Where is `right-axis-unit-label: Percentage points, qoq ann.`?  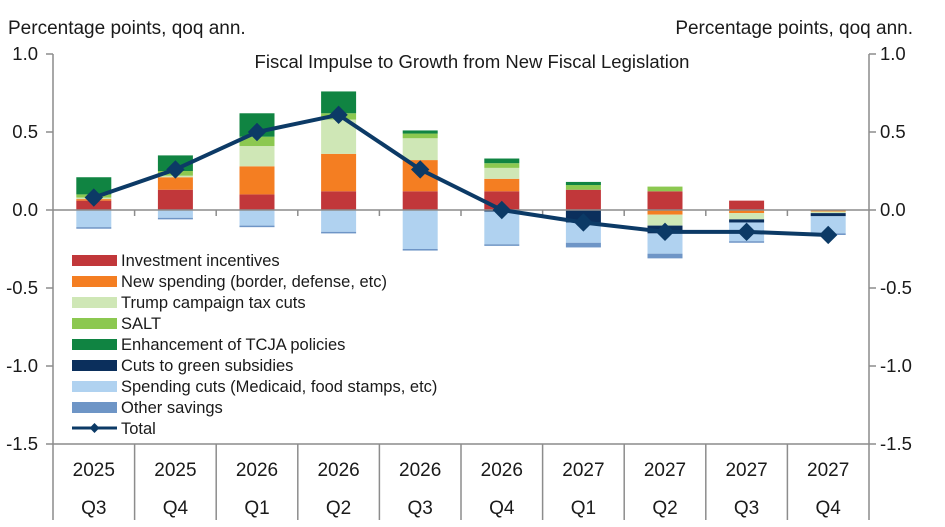
right-axis-unit-label: Percentage points, qoq ann. is located at coordinates (794, 28).